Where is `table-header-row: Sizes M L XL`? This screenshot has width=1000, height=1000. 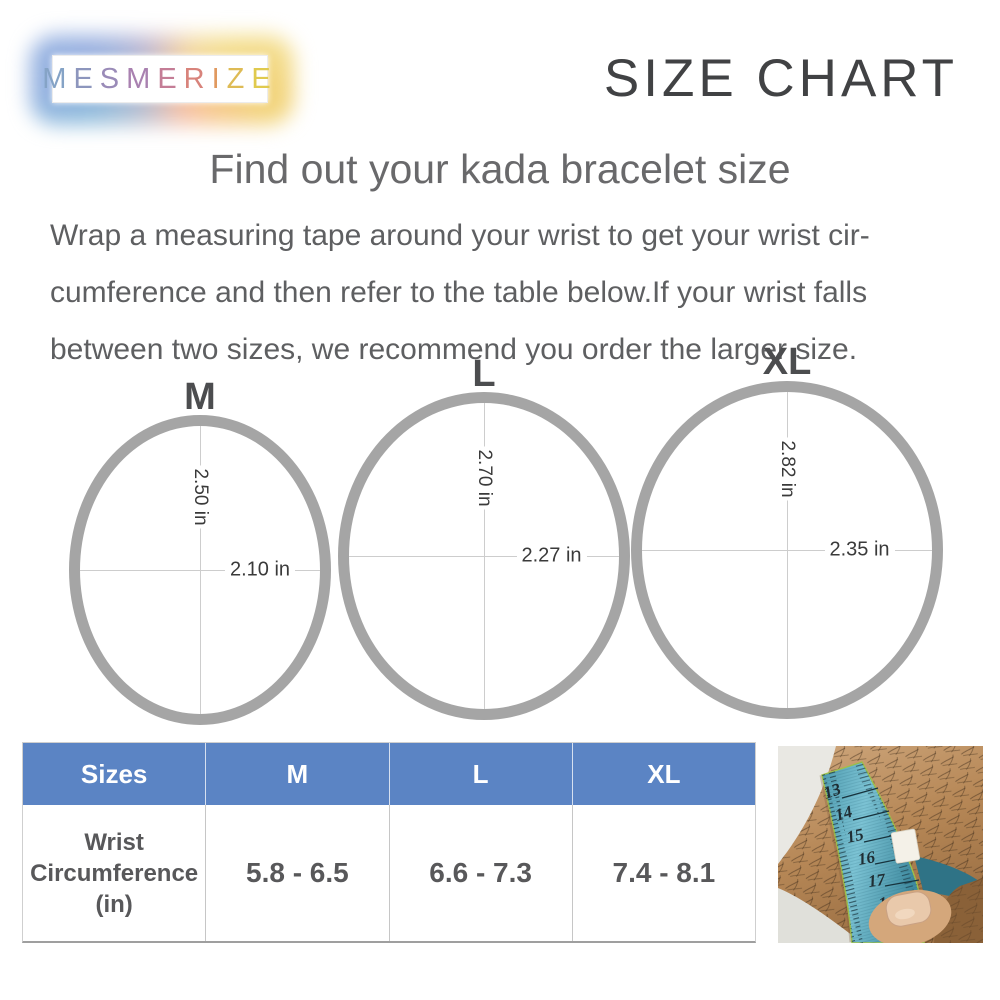 table-header-row: Sizes M L XL is located at coordinates (389, 774).